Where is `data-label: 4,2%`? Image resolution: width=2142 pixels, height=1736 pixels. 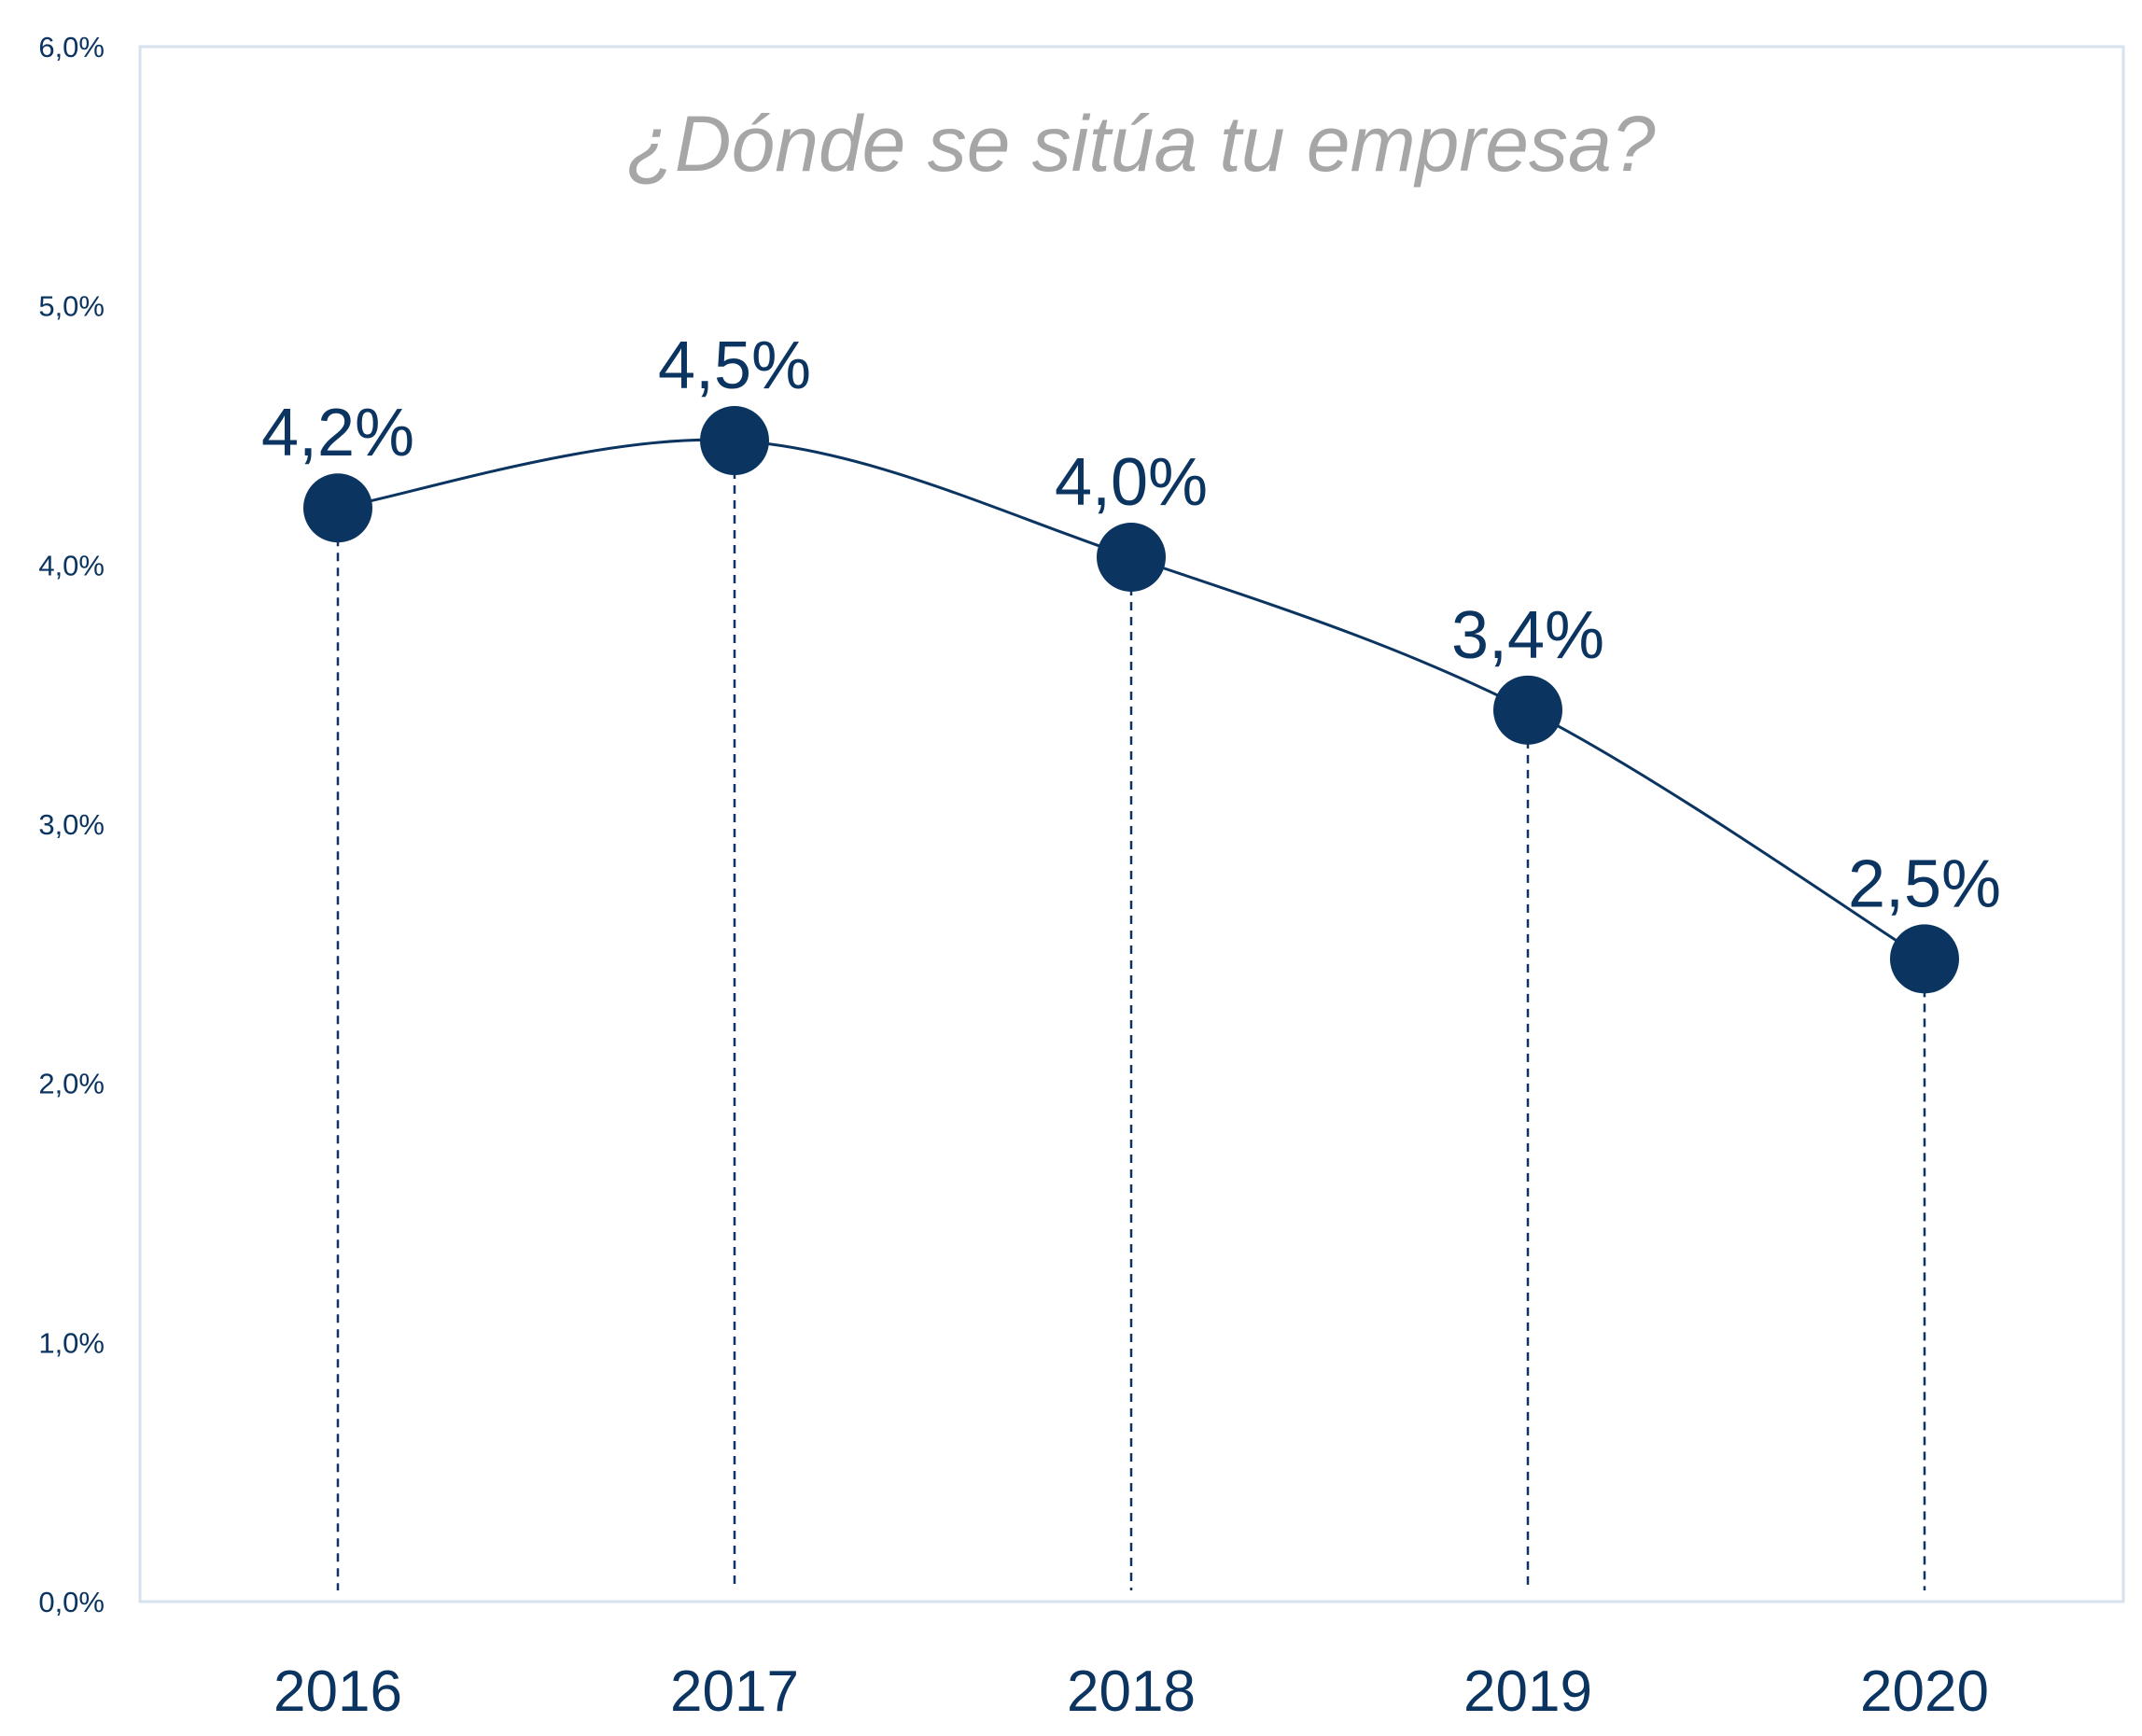
data-label: 4,2% is located at coordinates (337, 433).